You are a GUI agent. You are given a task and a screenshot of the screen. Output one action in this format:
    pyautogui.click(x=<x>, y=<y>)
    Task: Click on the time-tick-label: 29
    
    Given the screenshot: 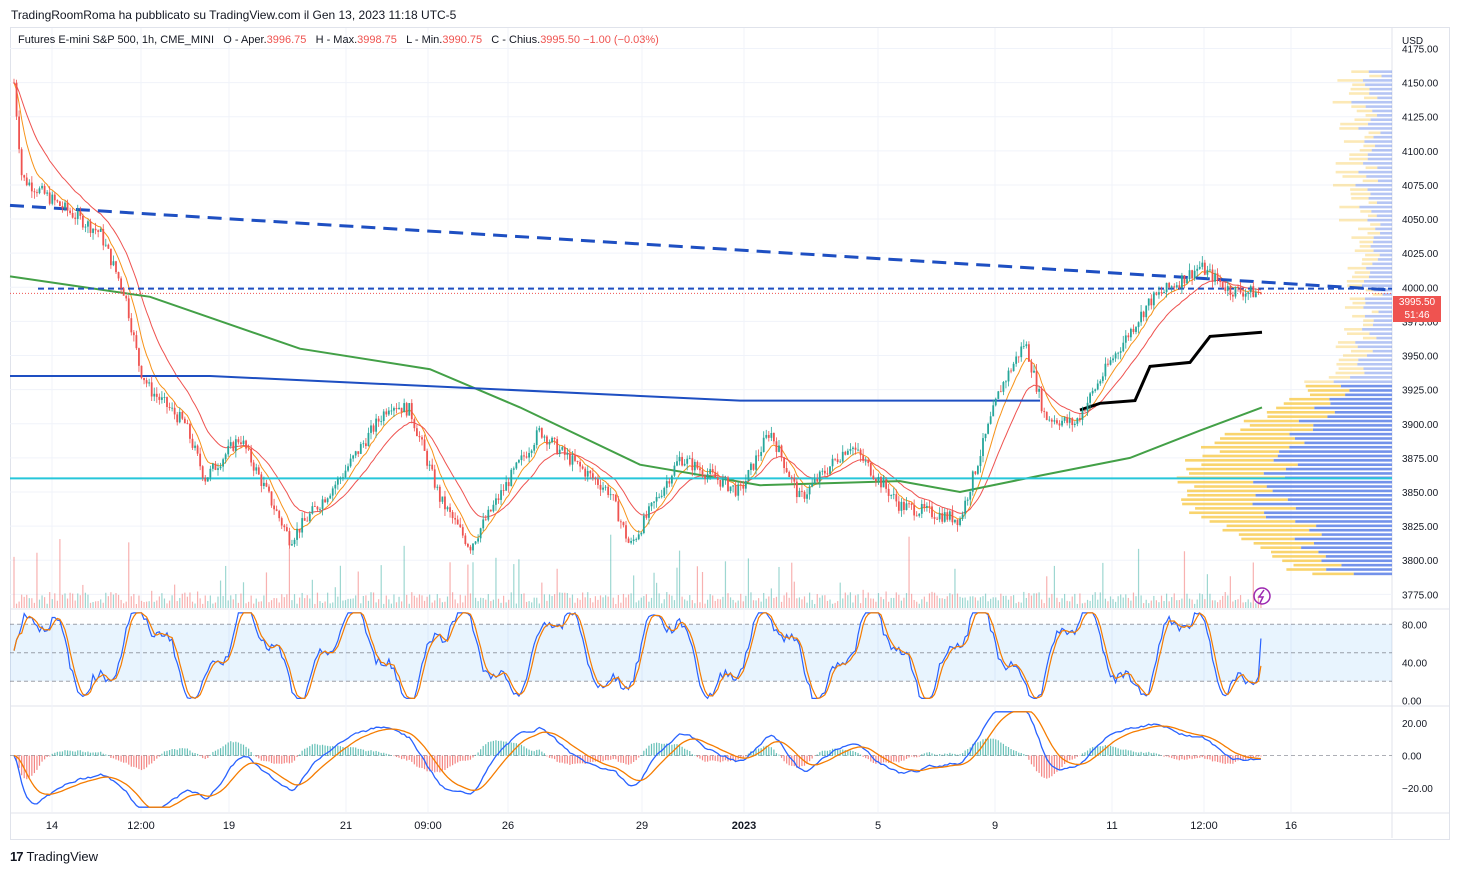 What is the action you would take?
    pyautogui.click(x=642, y=826)
    